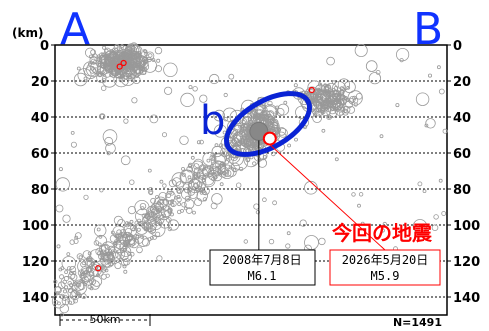 This screenshot has width=489, height=331. I want to click on tick-label-right: 40, so click(462, 118).